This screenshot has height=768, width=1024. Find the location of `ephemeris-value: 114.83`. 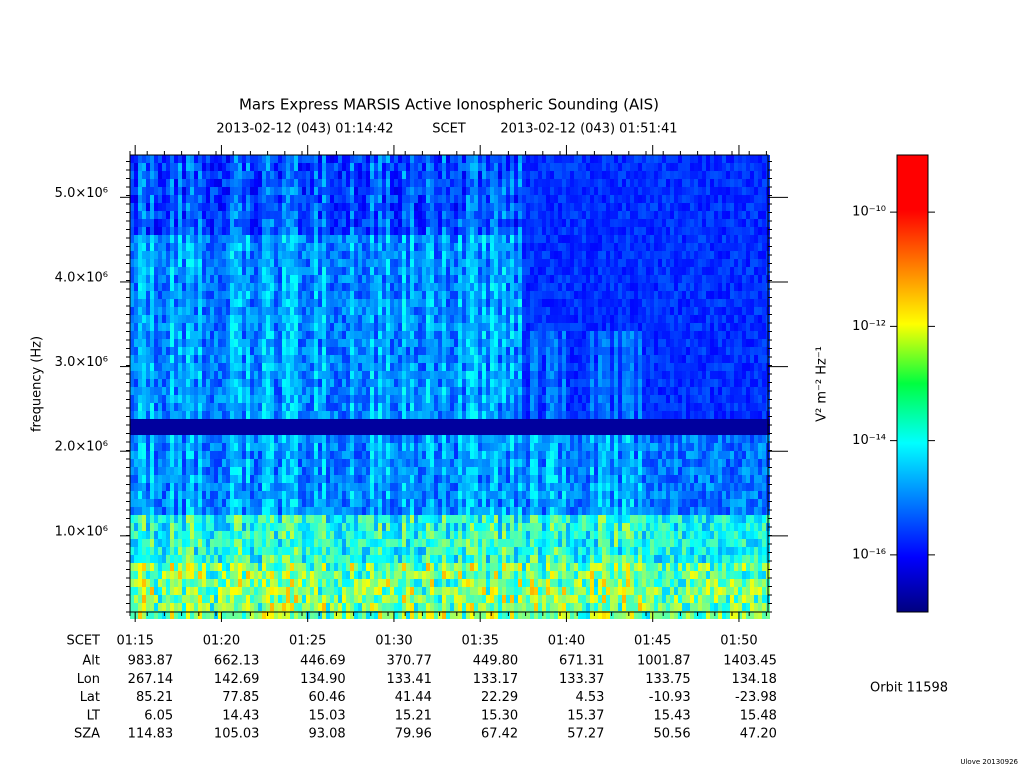

ephemeris-value: 114.83 is located at coordinates (151, 734).